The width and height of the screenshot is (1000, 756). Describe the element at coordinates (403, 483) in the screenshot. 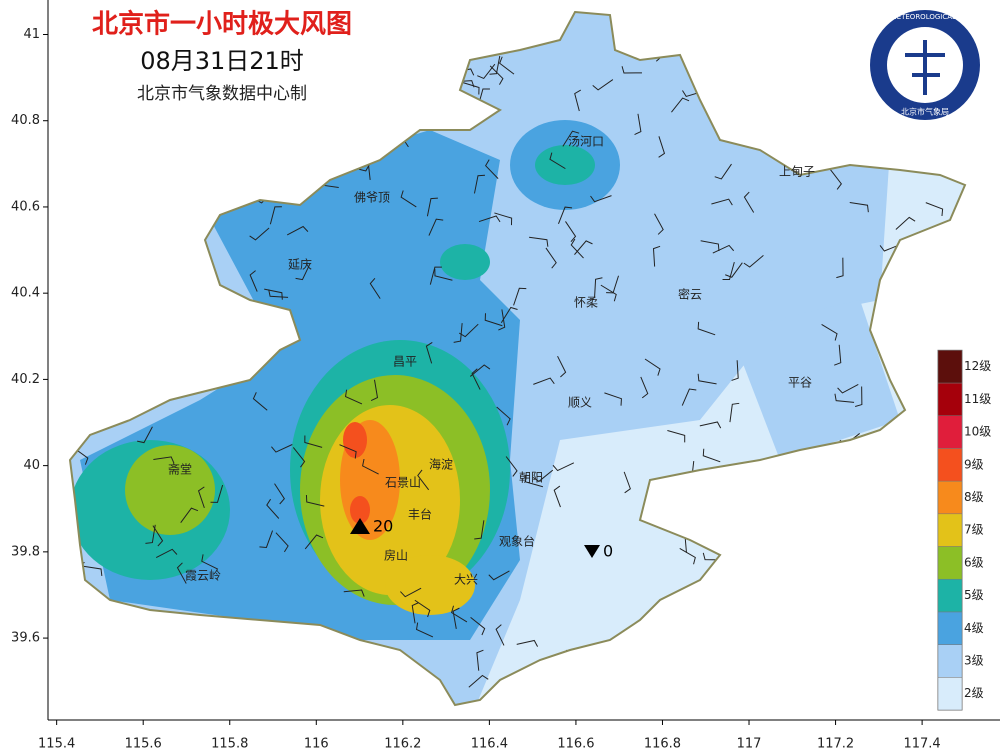

I see `place-label: 石景山` at that location.